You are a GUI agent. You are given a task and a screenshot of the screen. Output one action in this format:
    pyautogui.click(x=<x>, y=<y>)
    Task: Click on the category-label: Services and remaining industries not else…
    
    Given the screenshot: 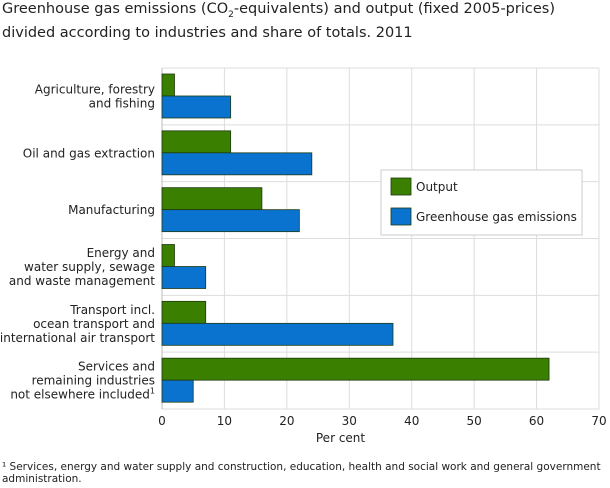 What is the action you would take?
    pyautogui.click(x=82, y=381)
    